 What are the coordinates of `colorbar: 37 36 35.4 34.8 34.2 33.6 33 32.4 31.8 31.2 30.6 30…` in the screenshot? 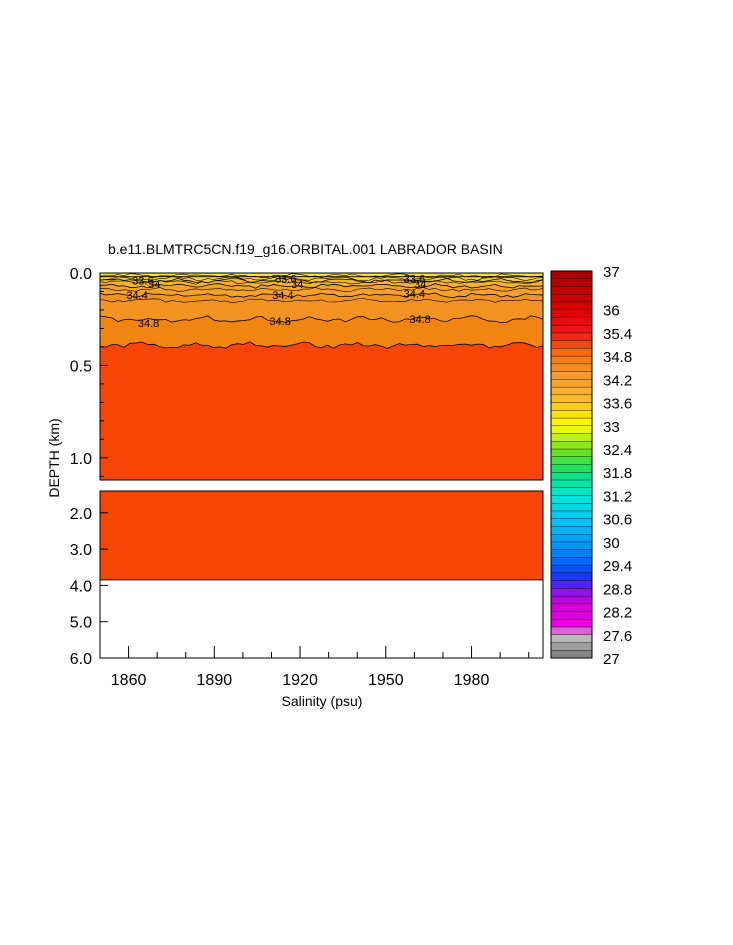 It's located at (591, 466).